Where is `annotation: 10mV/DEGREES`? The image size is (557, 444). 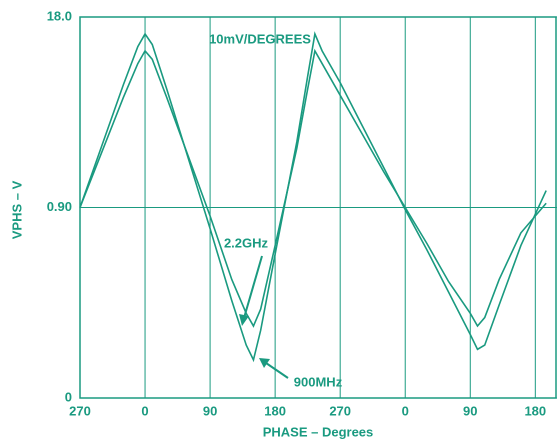
annotation: 10mV/DEGREES is located at coordinates (260, 38).